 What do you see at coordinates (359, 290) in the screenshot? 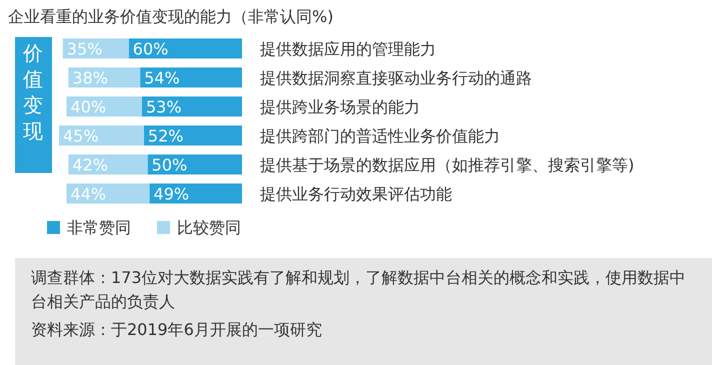
I see `text: 调查群体：173位对大数据实践有了解和规划，了解数据中台相关的概念和实践，使用数据中台相关产品的负责人` at bounding box center [359, 290].